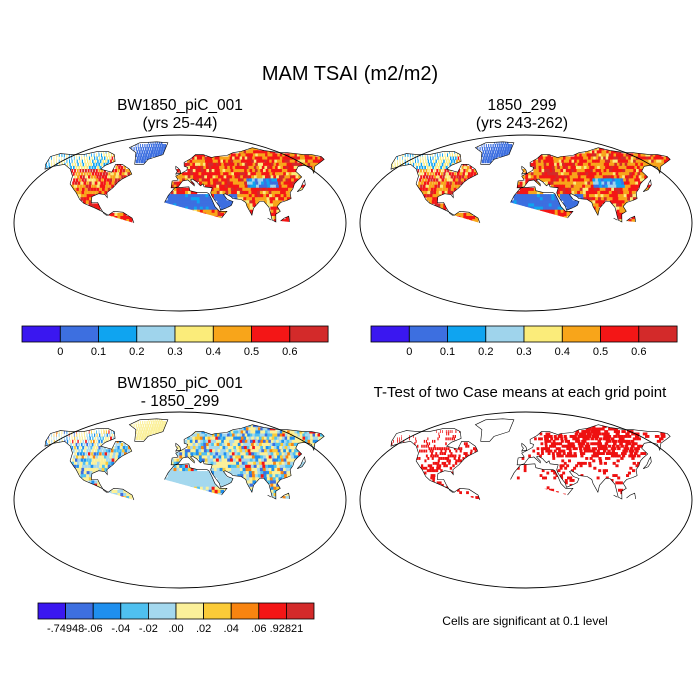 The height and width of the screenshot is (700, 700). I want to click on panel-title-case1: BW1850_piC_001 (yrs 25-44), so click(180, 115).